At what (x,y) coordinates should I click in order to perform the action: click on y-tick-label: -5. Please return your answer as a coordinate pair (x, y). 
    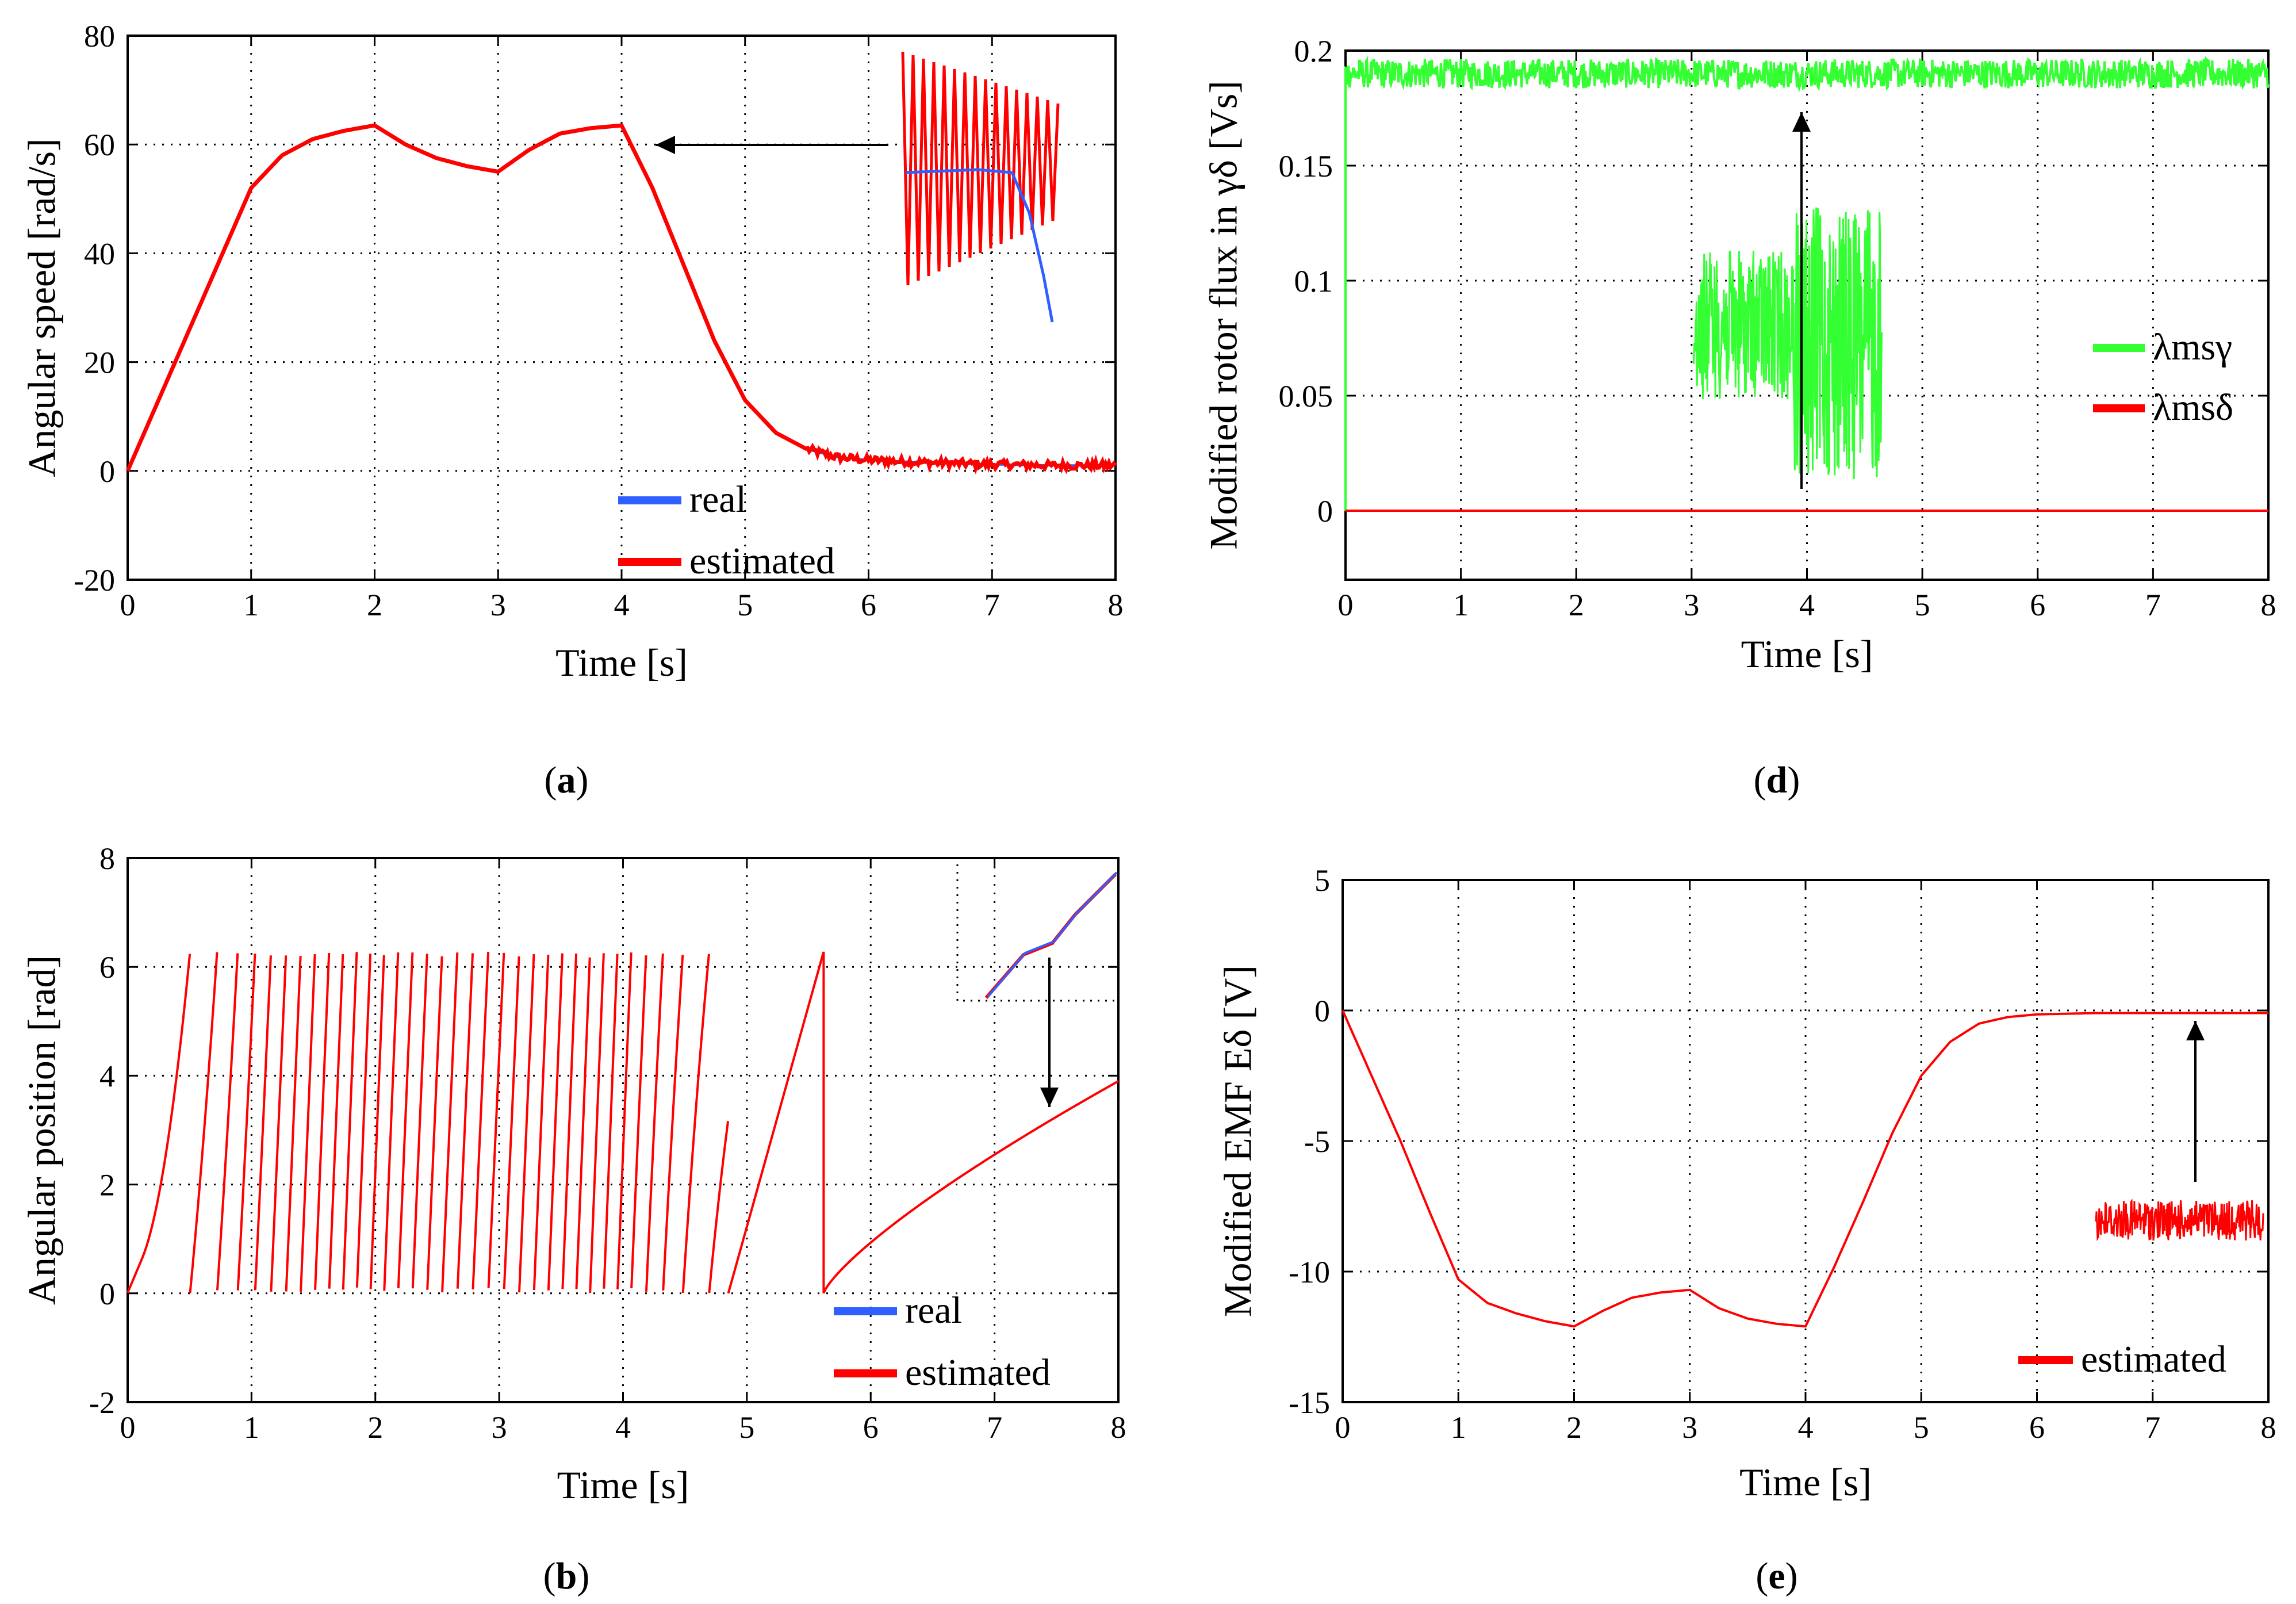
    Looking at the image, I should click on (1317, 1141).